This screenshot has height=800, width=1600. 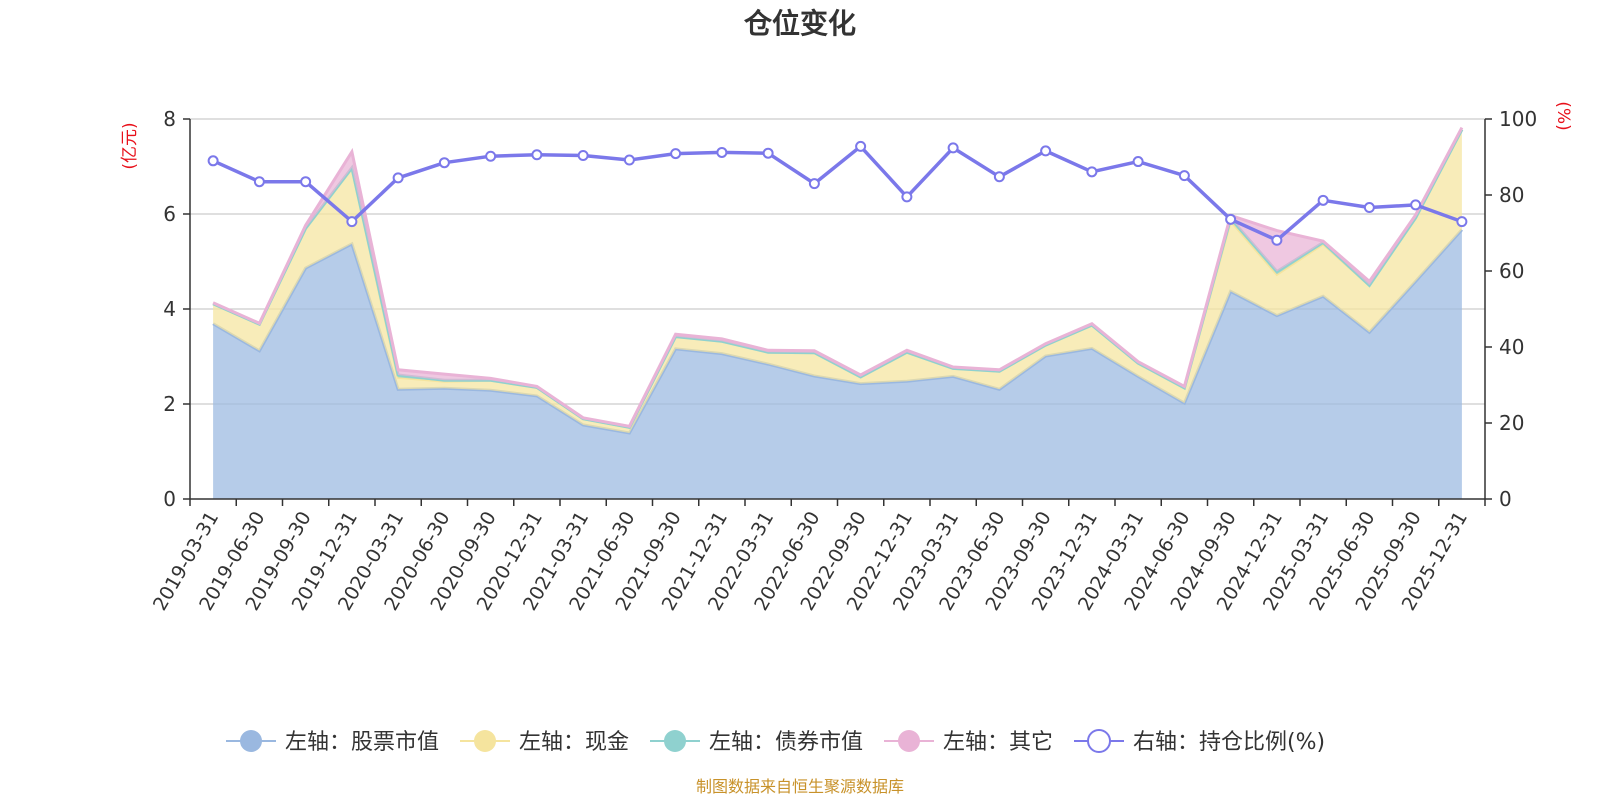 What do you see at coordinates (362, 742) in the screenshot?
I see `legend-label: 左轴：股票市值` at bounding box center [362, 742].